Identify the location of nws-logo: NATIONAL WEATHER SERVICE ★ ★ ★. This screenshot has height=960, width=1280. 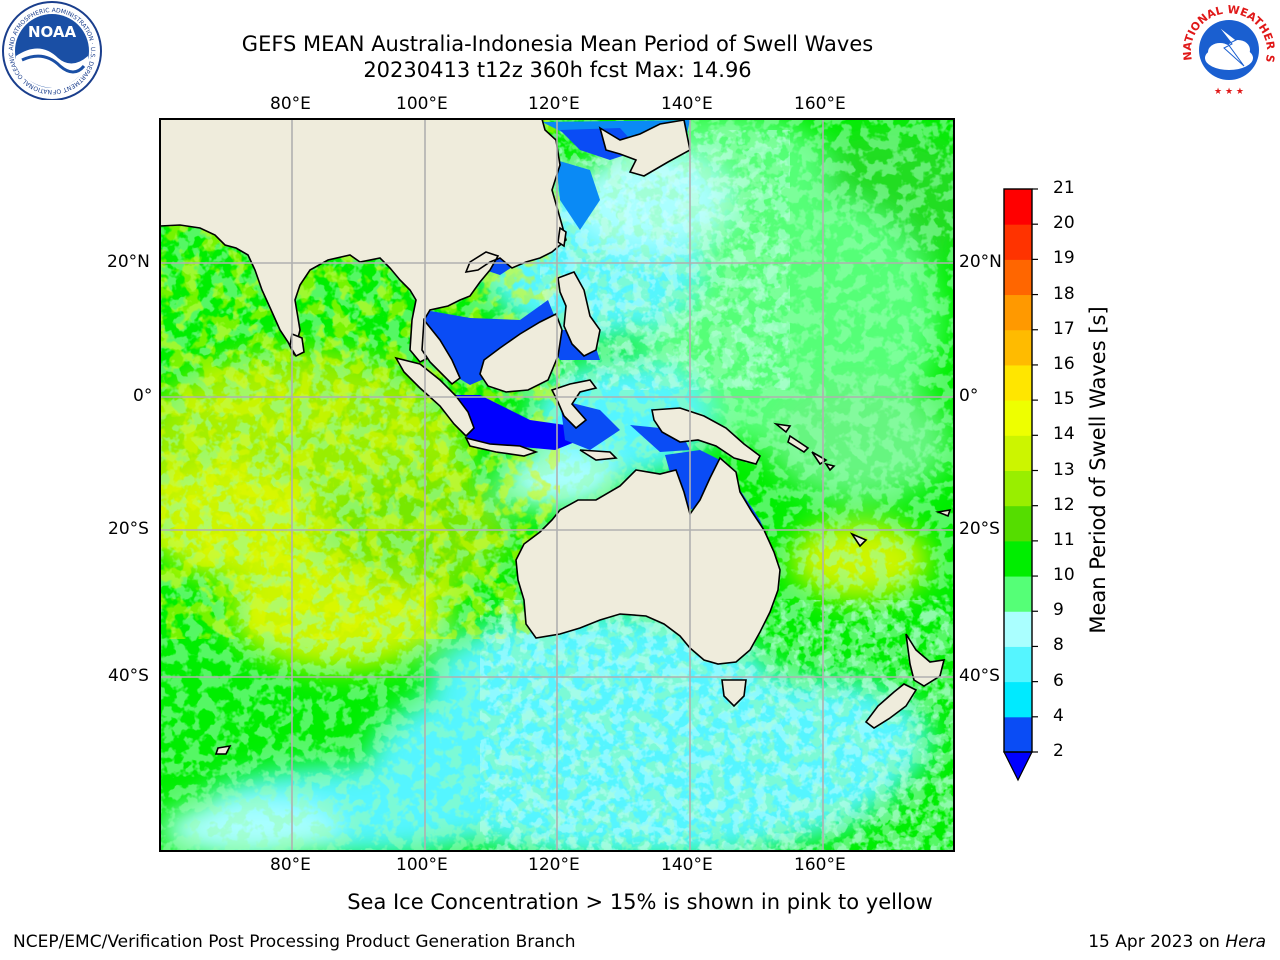
(1227, 49).